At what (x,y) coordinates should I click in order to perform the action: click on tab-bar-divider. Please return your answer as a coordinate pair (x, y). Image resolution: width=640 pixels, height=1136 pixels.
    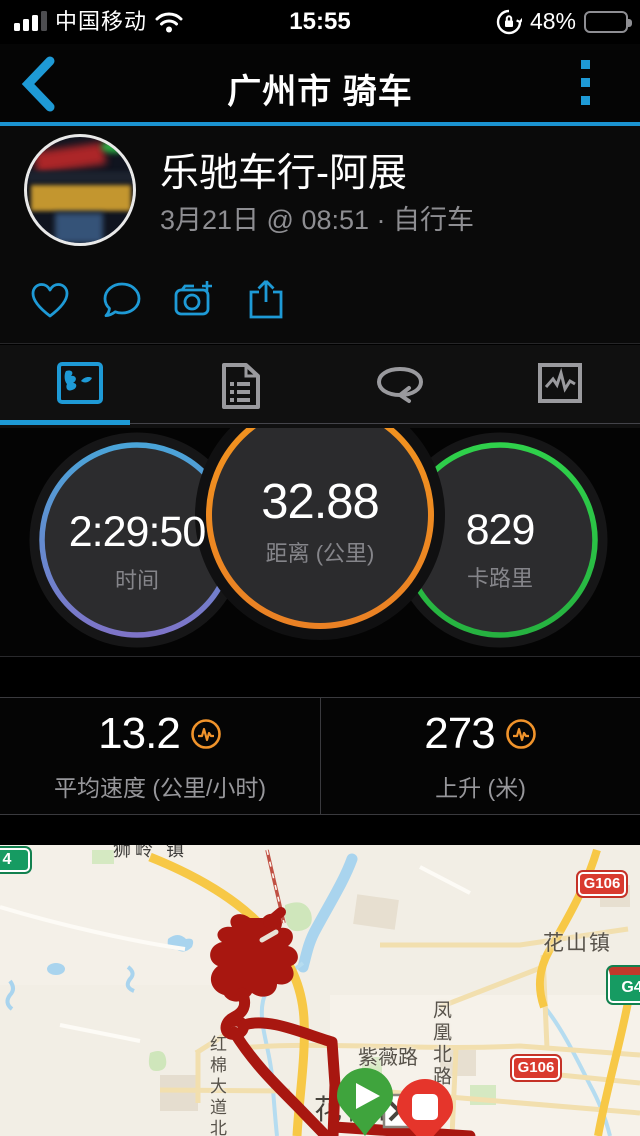
    Looking at the image, I should click on (385, 423).